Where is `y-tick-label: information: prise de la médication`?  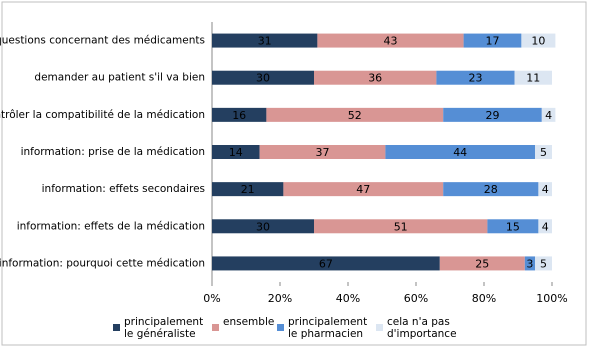
y-tick-label: information: prise de la médication is located at coordinates (113, 152).